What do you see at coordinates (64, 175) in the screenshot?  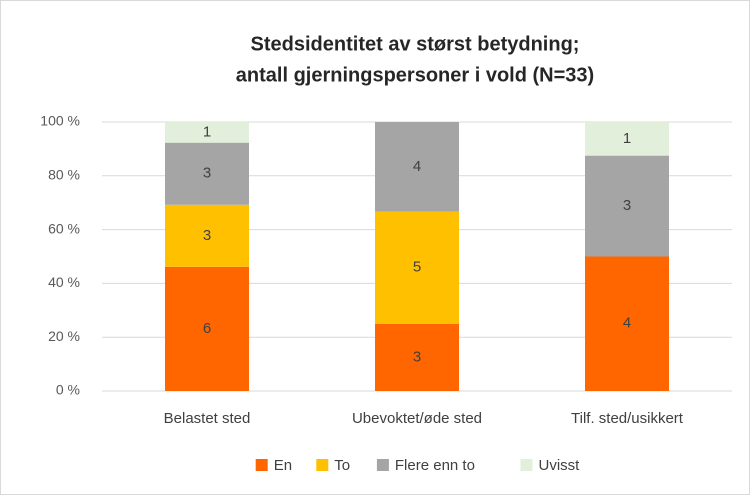 I see `y-tick-label: 80 %` at bounding box center [64, 175].